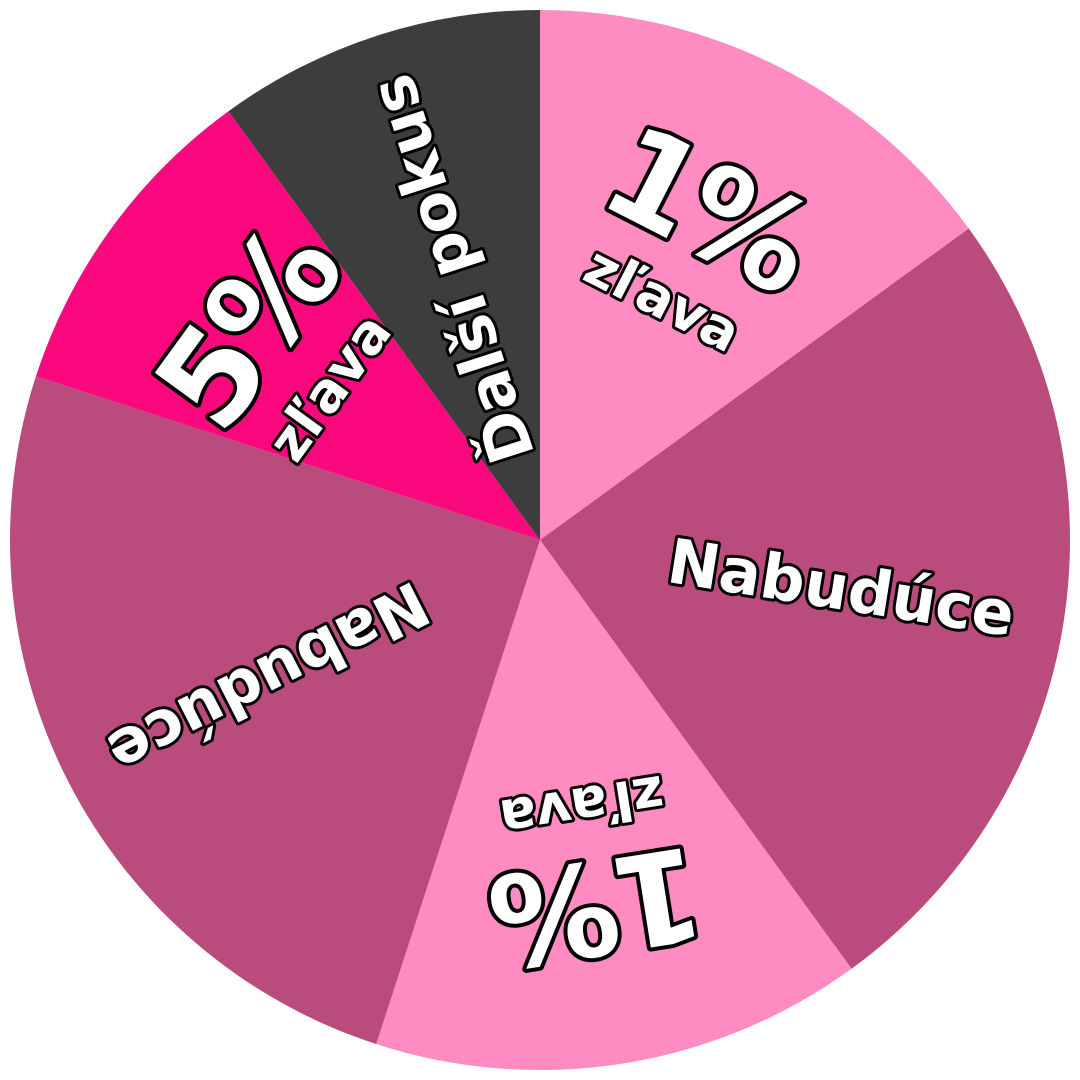  I want to click on wheel-label-one-percent-bottom: 1%zľava, so click(597, 880).